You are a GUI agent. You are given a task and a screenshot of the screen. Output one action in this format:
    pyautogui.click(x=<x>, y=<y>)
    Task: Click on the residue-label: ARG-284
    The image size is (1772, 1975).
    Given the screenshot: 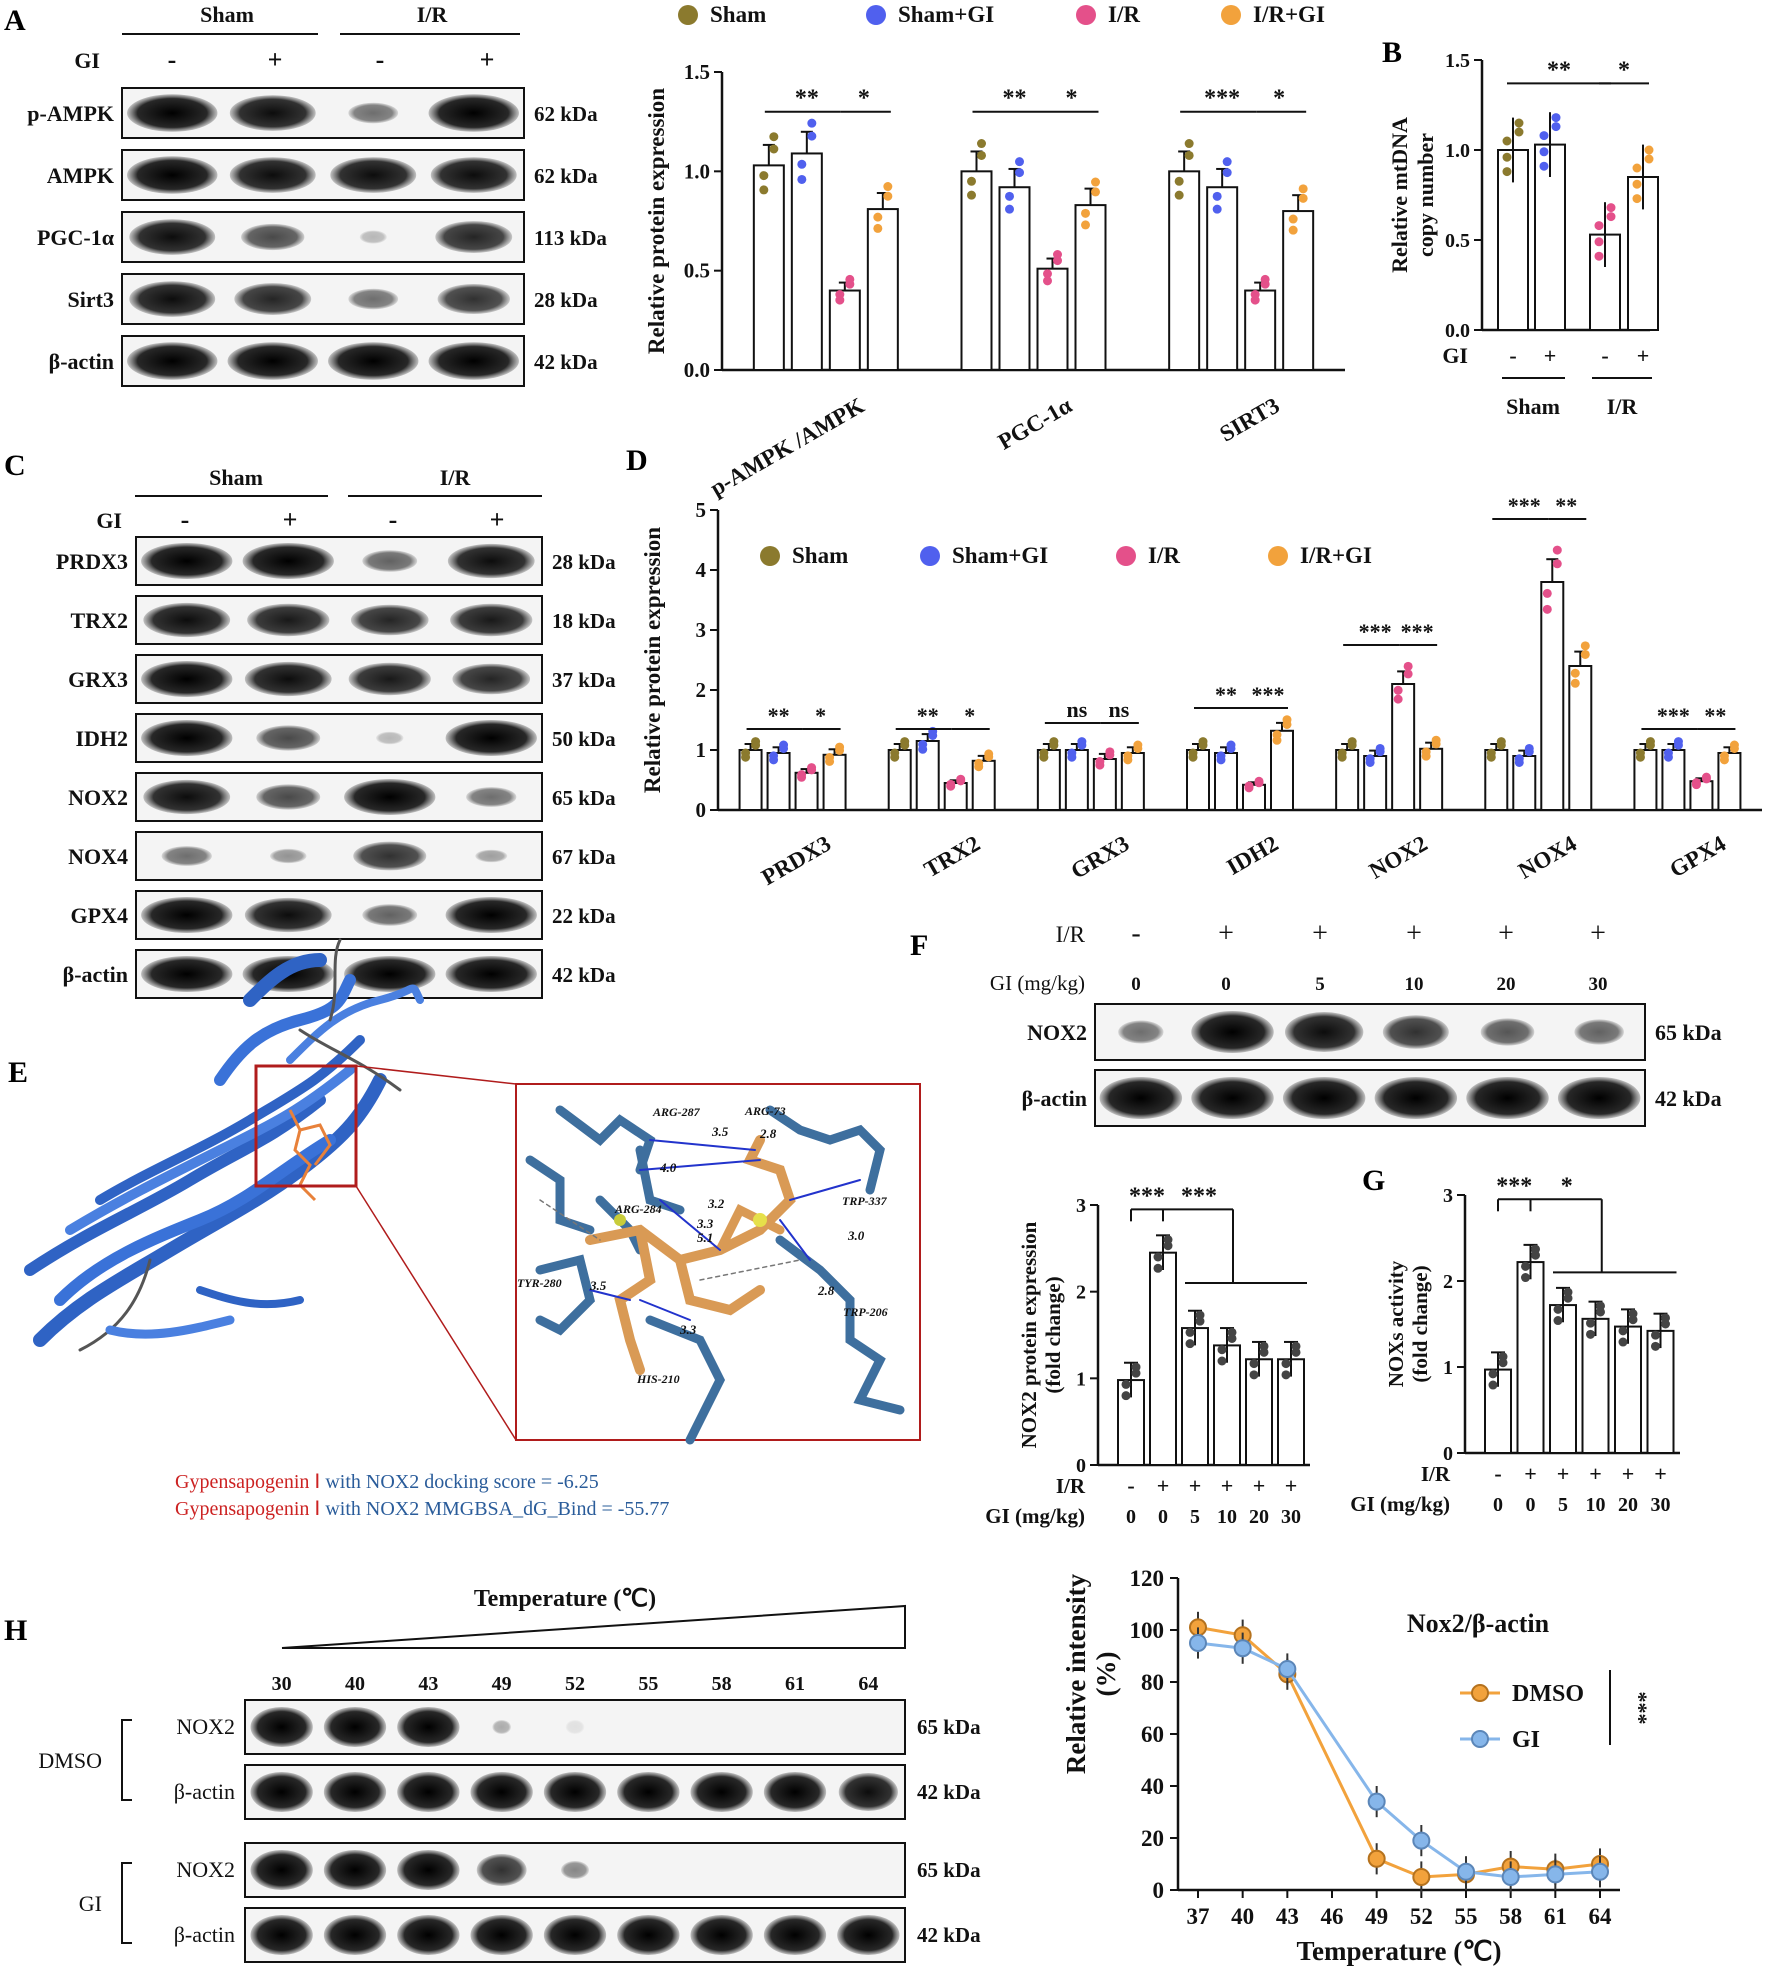 What is the action you would take?
    pyautogui.click(x=638, y=1209)
    